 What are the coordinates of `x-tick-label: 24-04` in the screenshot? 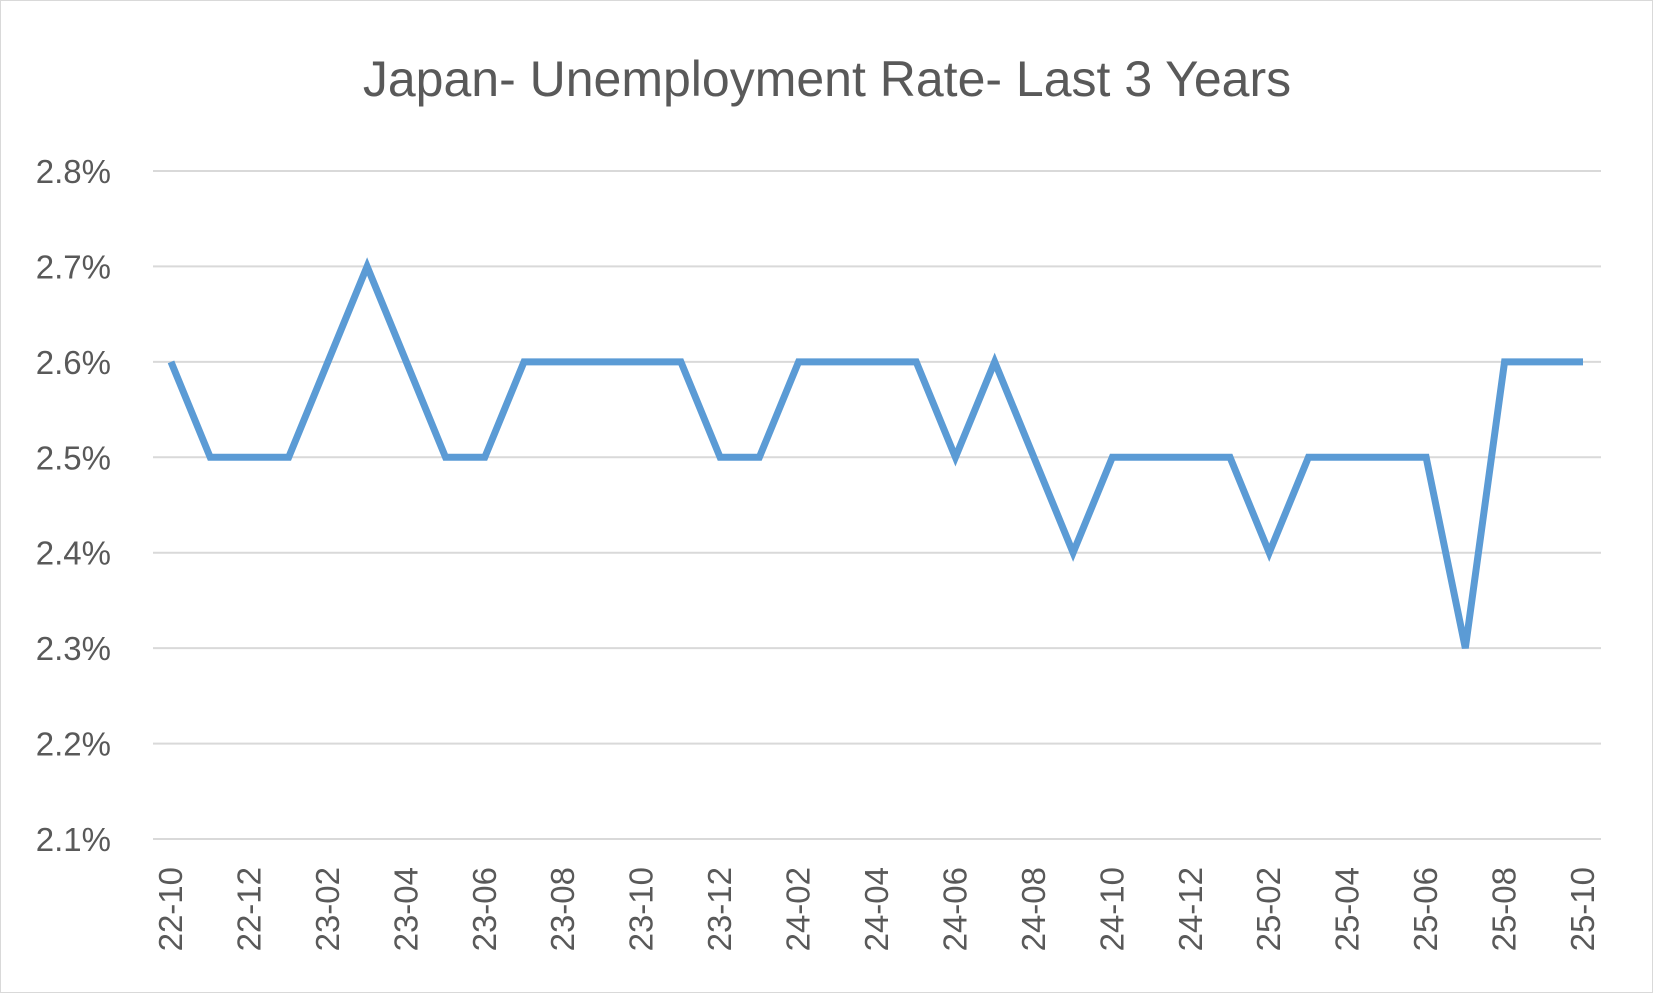 It's located at (876, 909).